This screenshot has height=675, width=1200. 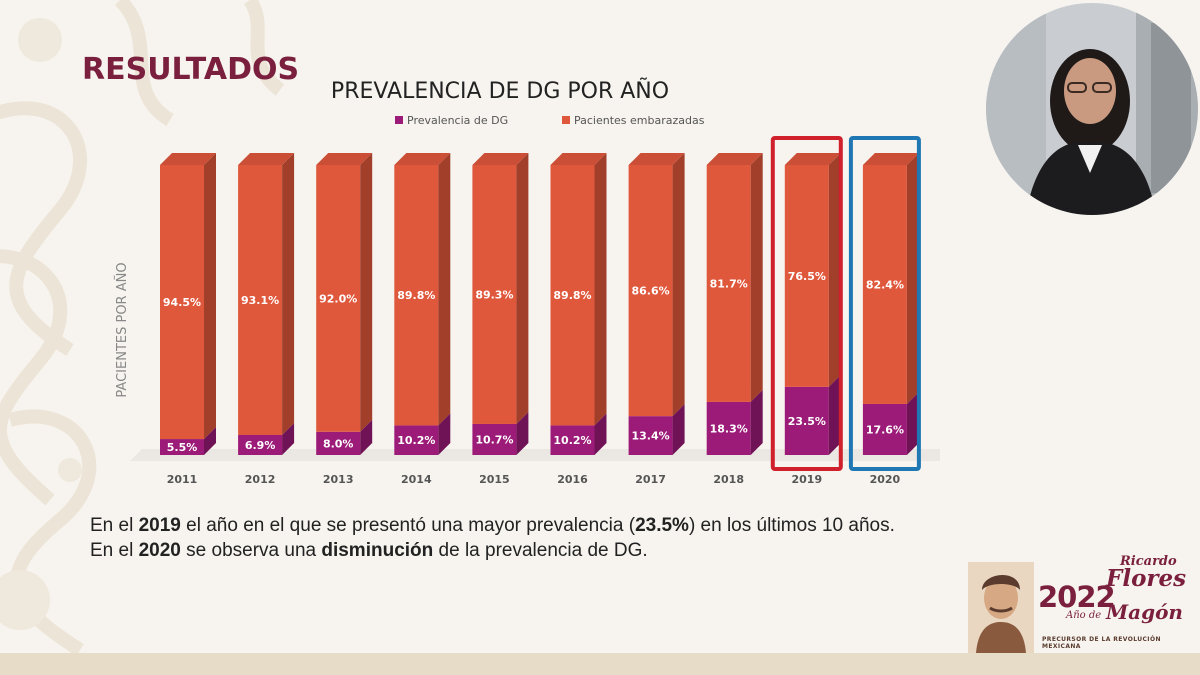 I want to click on data-label-prevalence-2012: 6.9%, so click(x=260, y=445).